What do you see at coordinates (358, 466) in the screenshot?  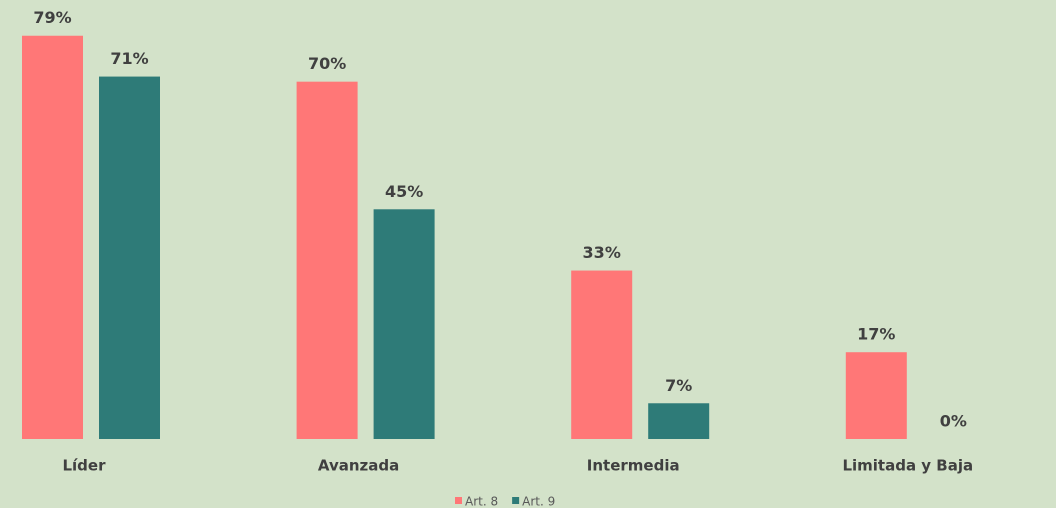 I see `x-tick-label: Avanzada` at bounding box center [358, 466].